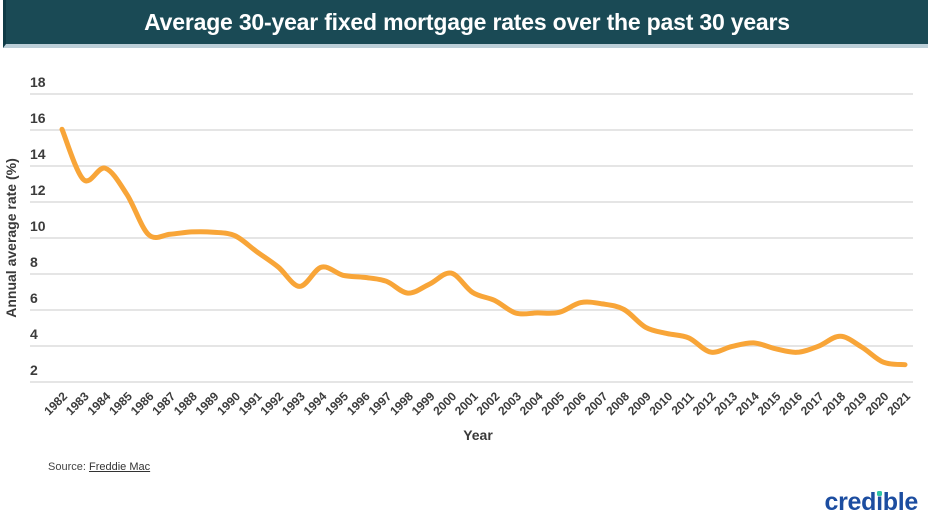 This screenshot has height=524, width=932. What do you see at coordinates (661, 403) in the screenshot?
I see `x-tick-label: 2010` at bounding box center [661, 403].